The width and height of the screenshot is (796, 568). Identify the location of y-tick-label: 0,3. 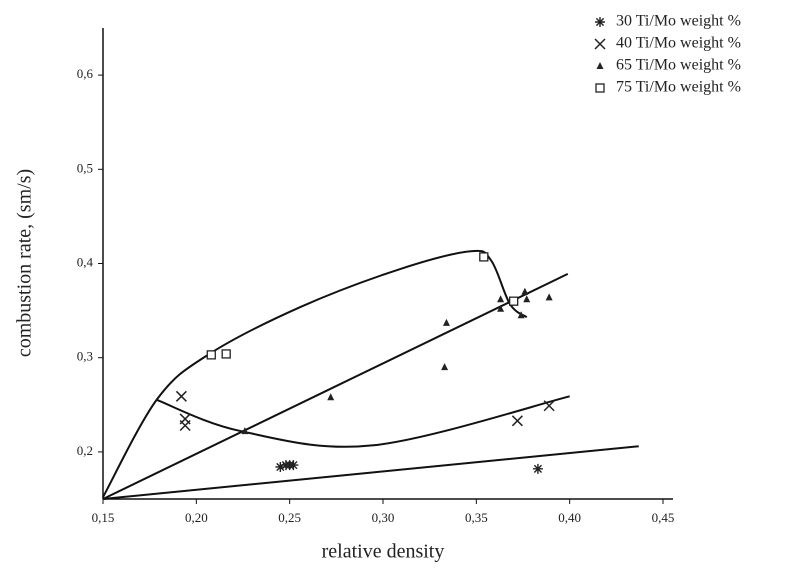
(85, 356).